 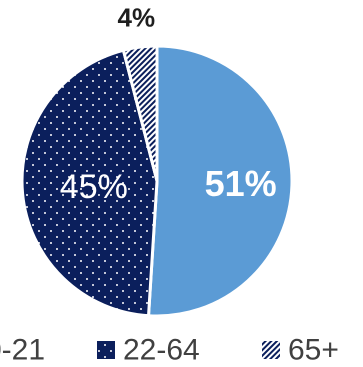 What do you see at coordinates (22, 350) in the screenshot?
I see `legend-label-0-21: 0-21` at bounding box center [22, 350].